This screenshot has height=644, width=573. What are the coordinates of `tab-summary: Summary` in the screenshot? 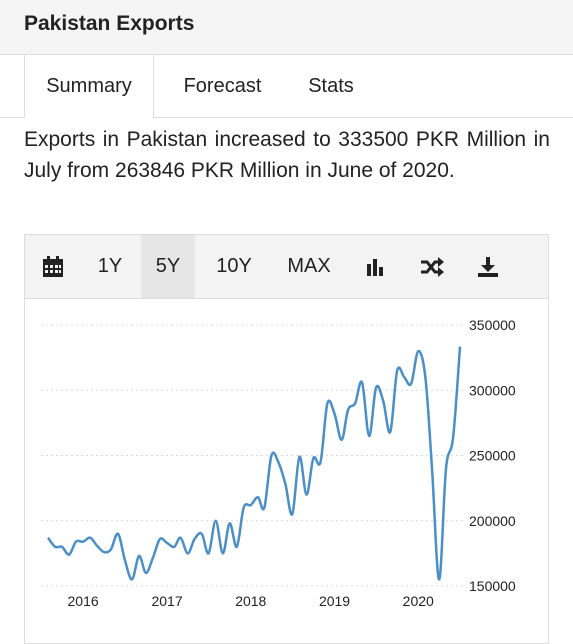 It's located at (89, 86).